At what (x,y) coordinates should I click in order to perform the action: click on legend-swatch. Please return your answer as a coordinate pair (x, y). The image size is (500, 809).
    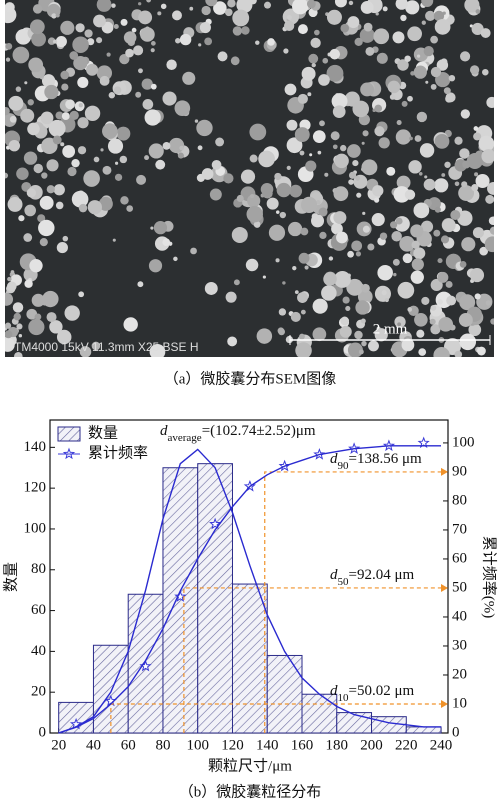
    Looking at the image, I should click on (69, 434).